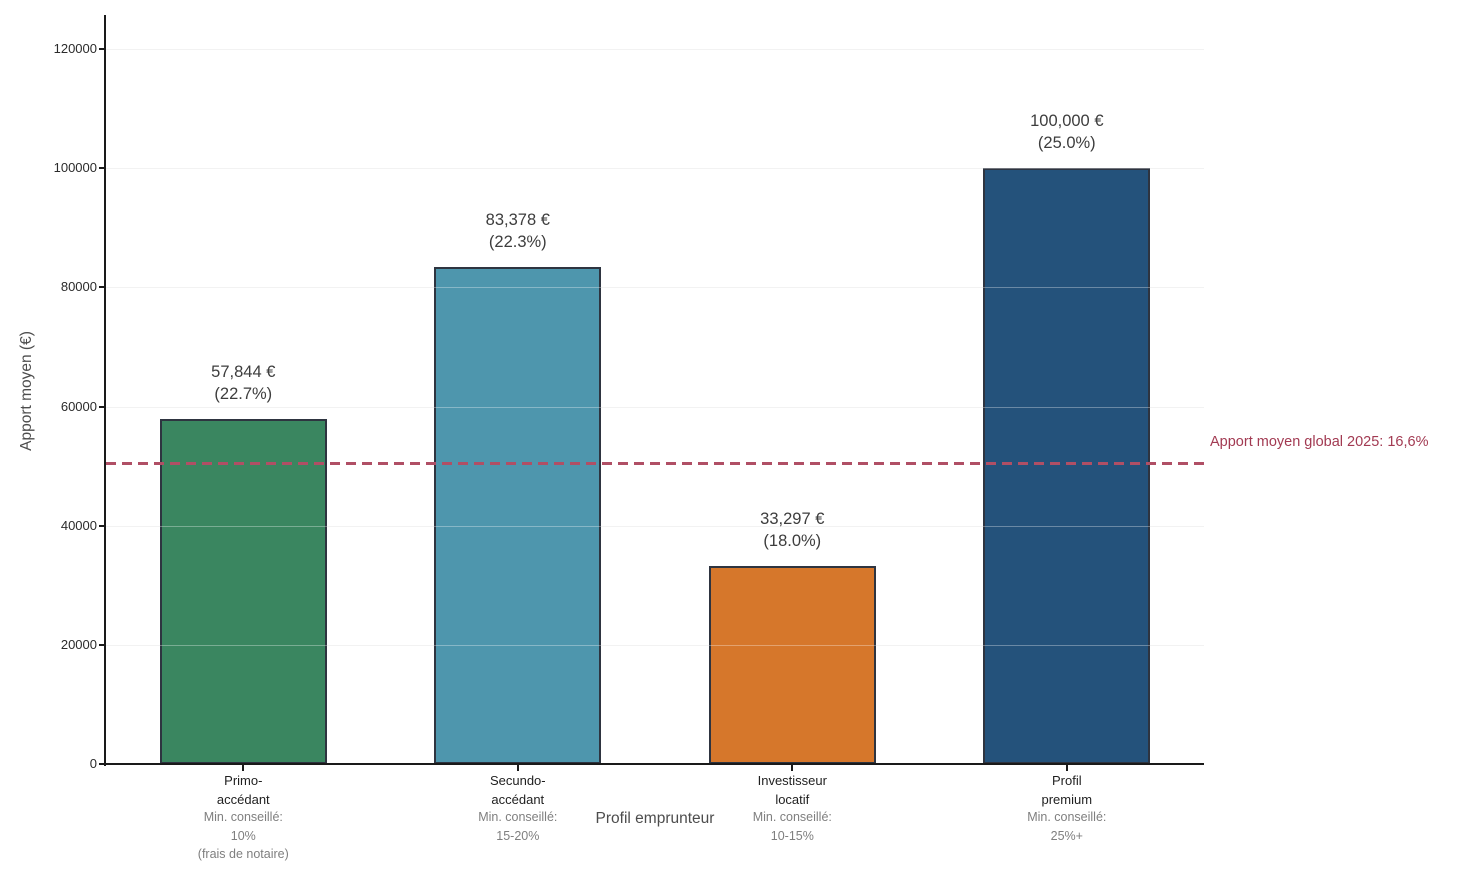 Image resolution: width=1470 pixels, height=884 pixels. What do you see at coordinates (78, 406) in the screenshot?
I see `y-tick-label: 60000` at bounding box center [78, 406].